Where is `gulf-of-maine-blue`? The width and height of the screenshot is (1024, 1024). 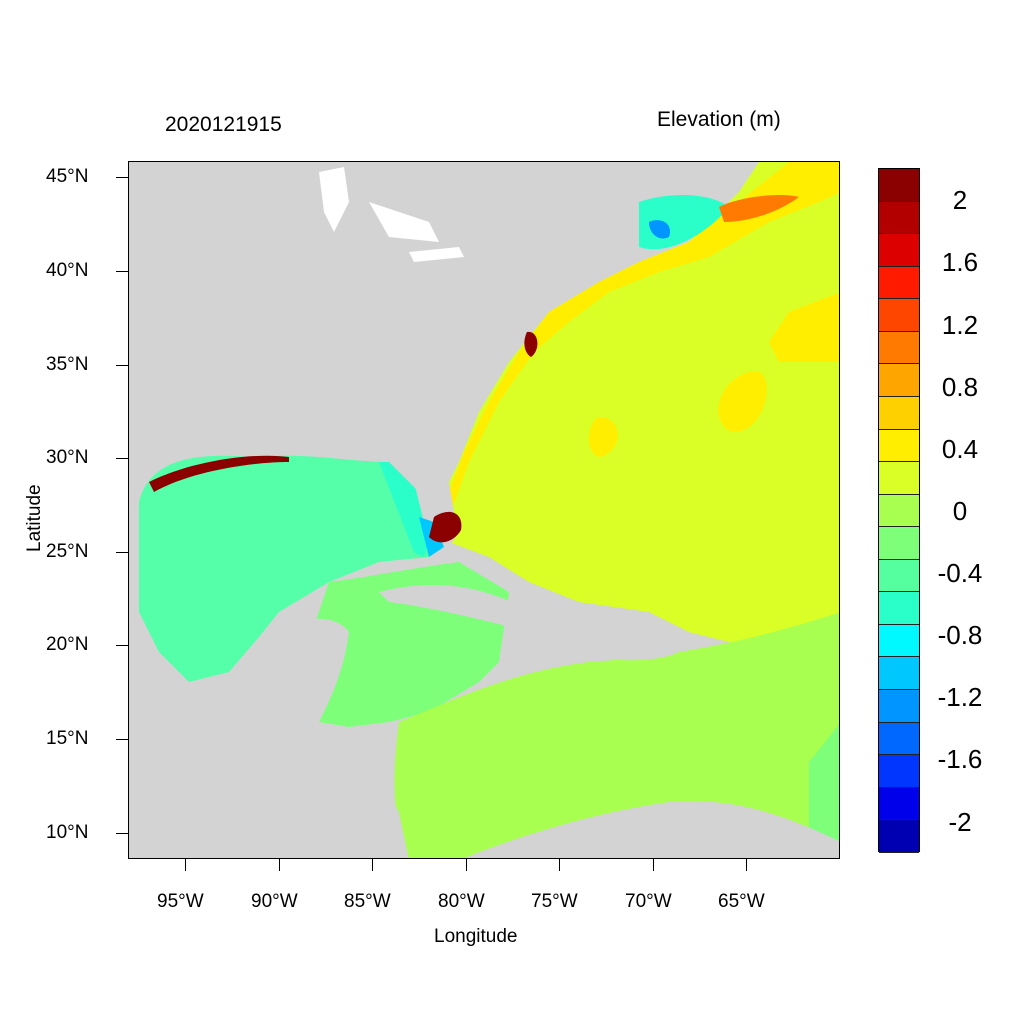
gulf-of-maine-blue is located at coordinates (659, 229).